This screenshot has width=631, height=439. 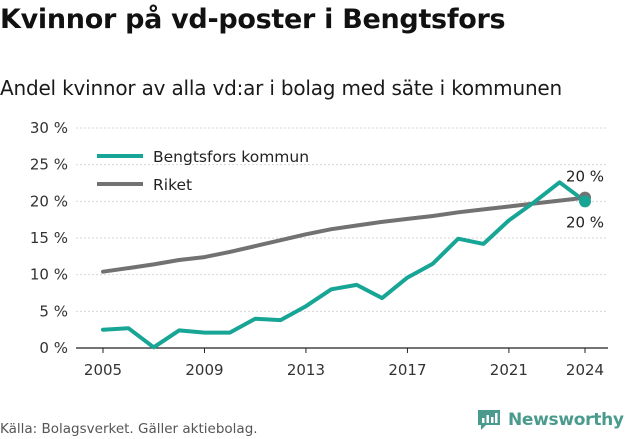 What do you see at coordinates (509, 370) in the screenshot?
I see `x-tick-label: 2021` at bounding box center [509, 370].